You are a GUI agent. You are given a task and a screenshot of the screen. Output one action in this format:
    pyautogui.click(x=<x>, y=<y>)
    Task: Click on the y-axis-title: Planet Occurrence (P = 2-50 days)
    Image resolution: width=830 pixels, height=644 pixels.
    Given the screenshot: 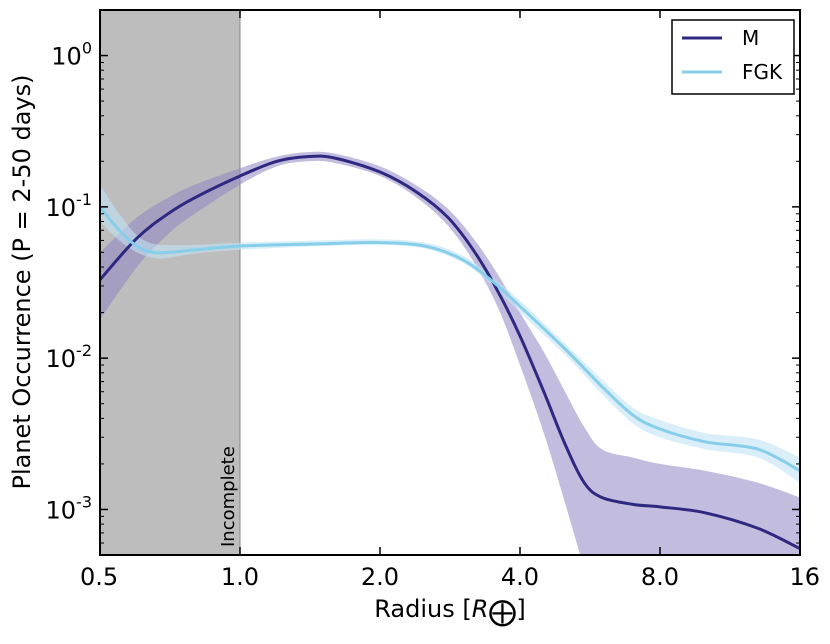 What is the action you would take?
    pyautogui.click(x=22, y=281)
    